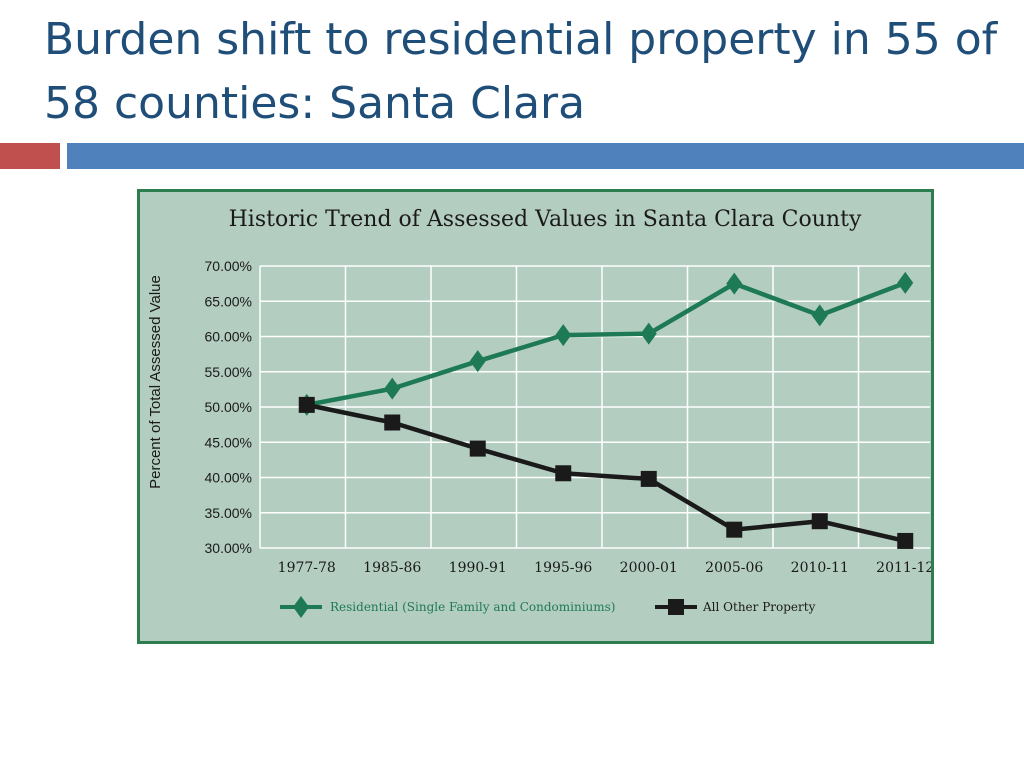  Describe the element at coordinates (734, 568) in the screenshot. I see `x-tick-label: 2005-06` at that location.